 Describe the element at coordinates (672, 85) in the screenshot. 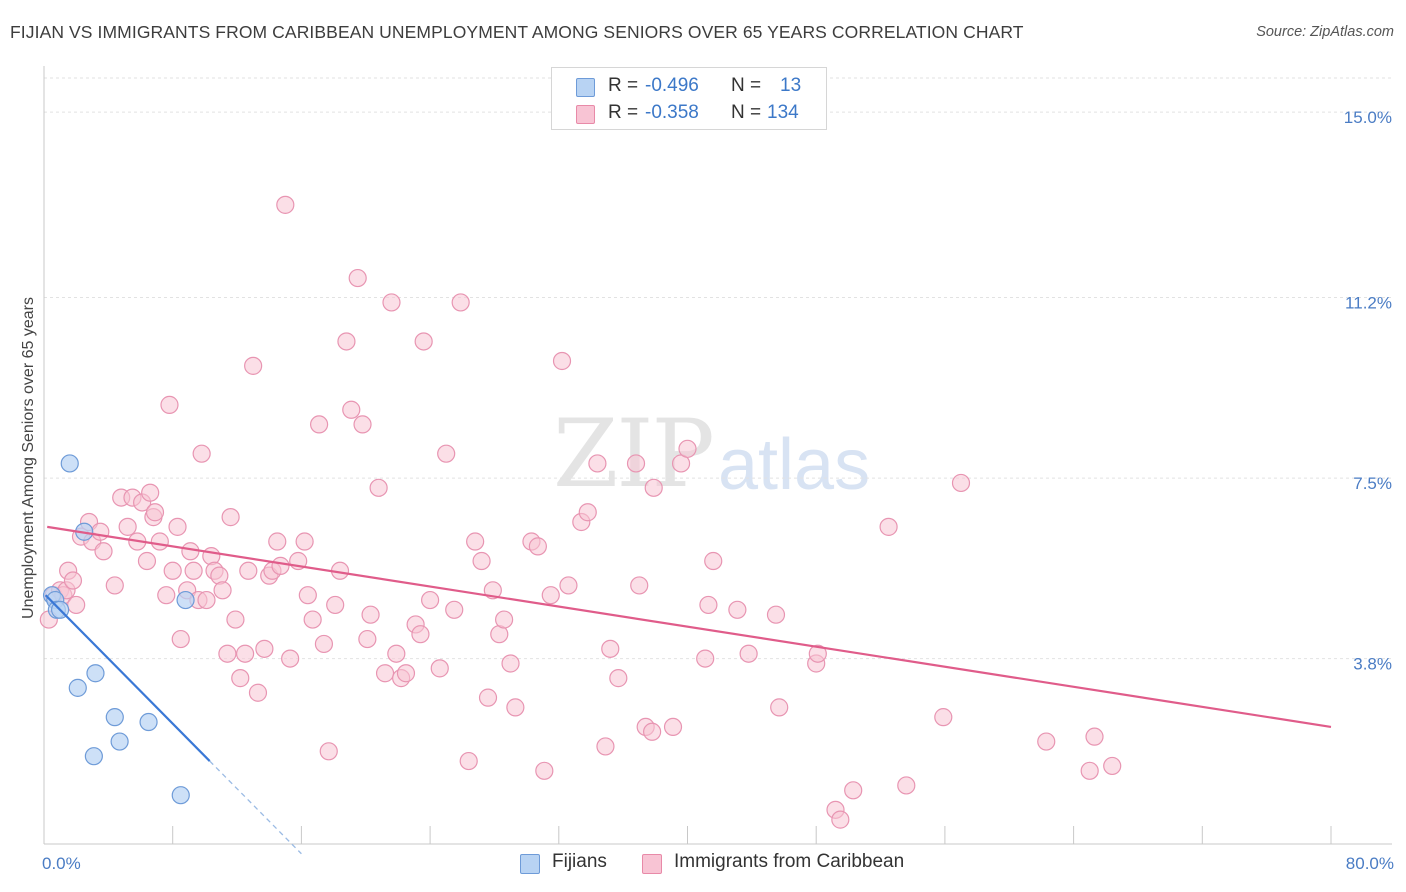

I see `legend-r-value: -0.496` at that location.